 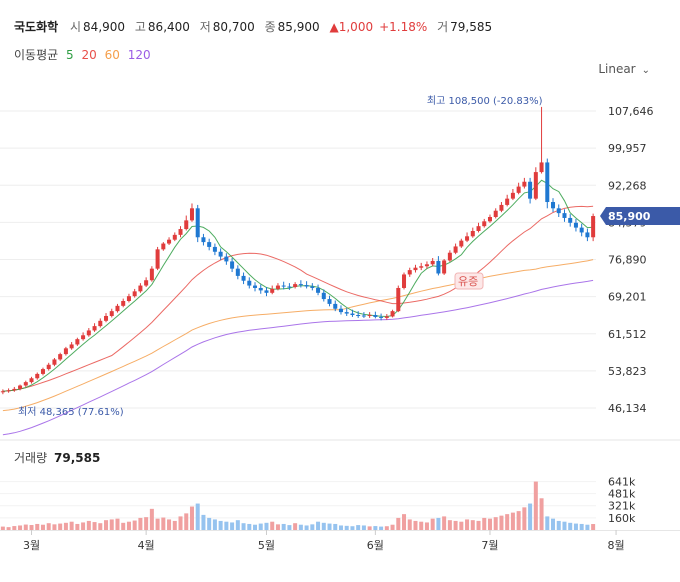 I want to click on low-label: 저, so click(x=205, y=27).